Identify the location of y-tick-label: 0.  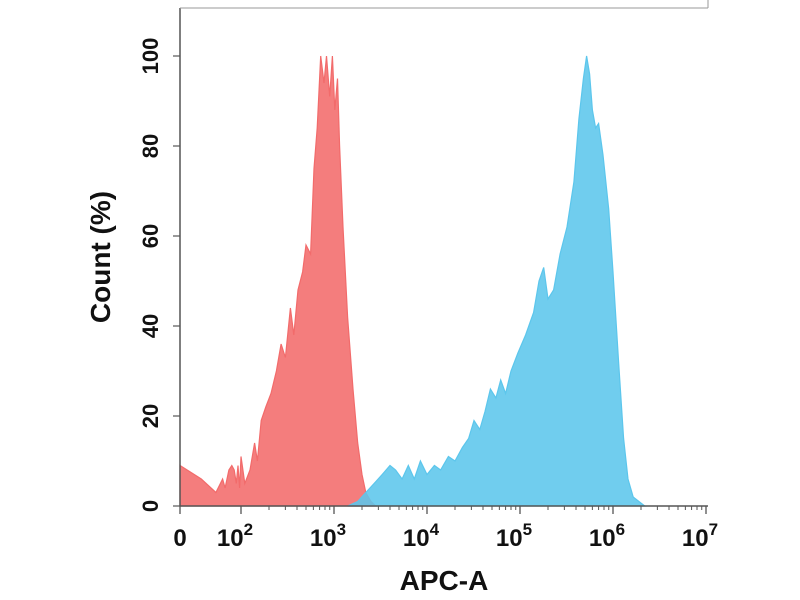
(150, 506).